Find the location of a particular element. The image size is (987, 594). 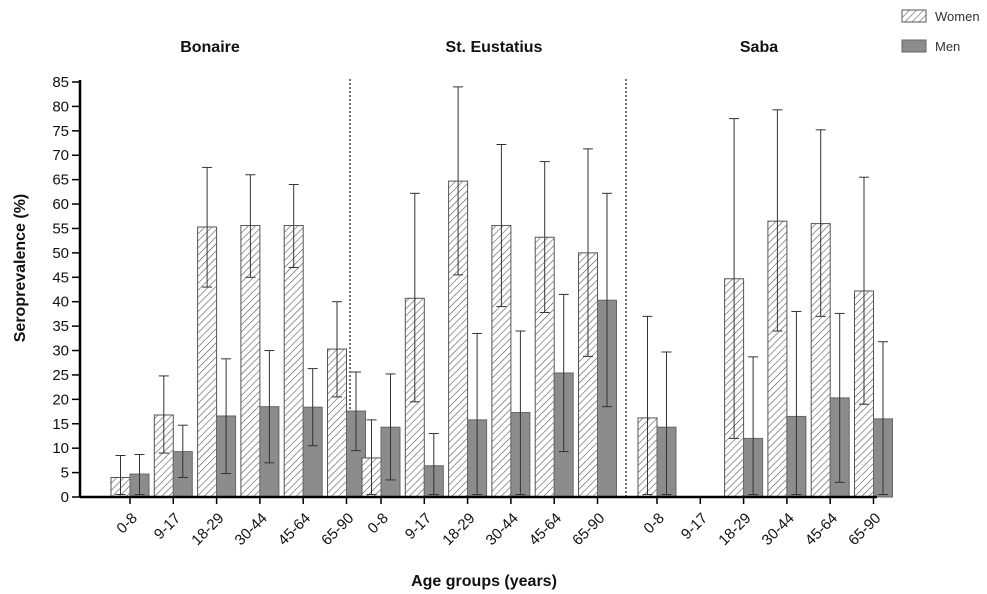

y-tick-label: 35 is located at coordinates (60, 326).